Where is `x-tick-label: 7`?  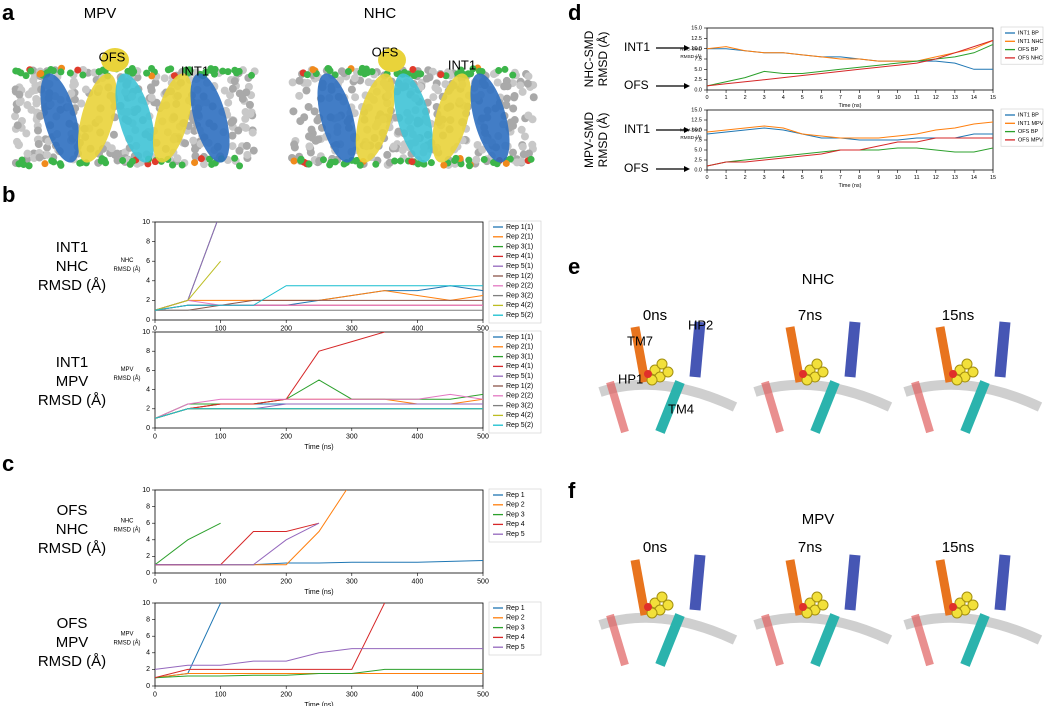
x-tick-label: 7 is located at coordinates (840, 98).